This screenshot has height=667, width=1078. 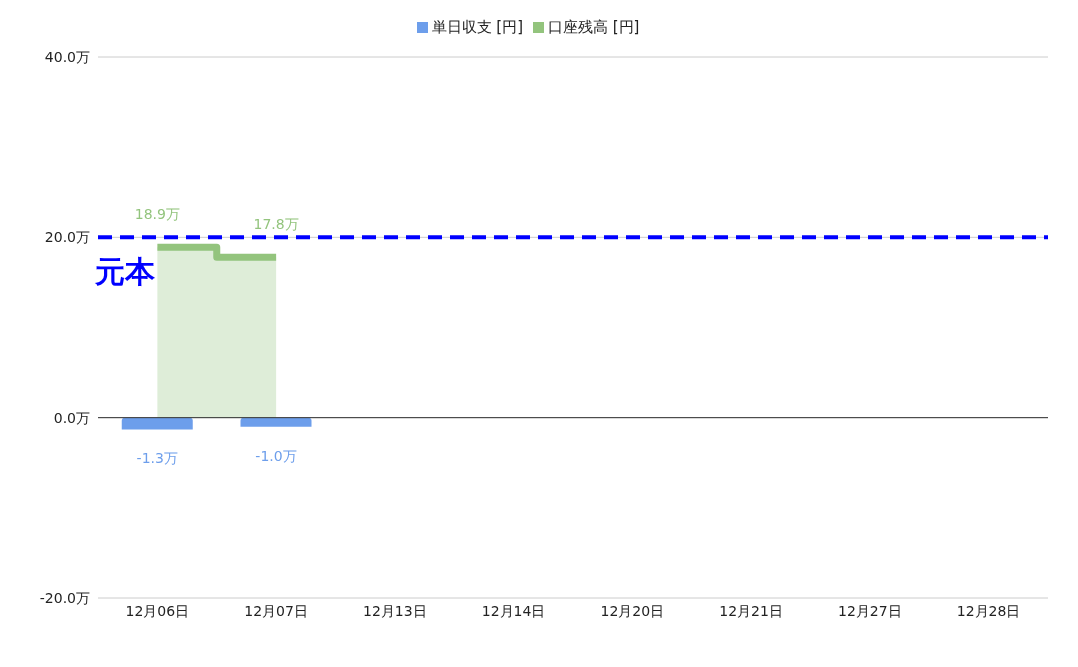 I want to click on x-tick-label: 12月07日, so click(x=276, y=610).